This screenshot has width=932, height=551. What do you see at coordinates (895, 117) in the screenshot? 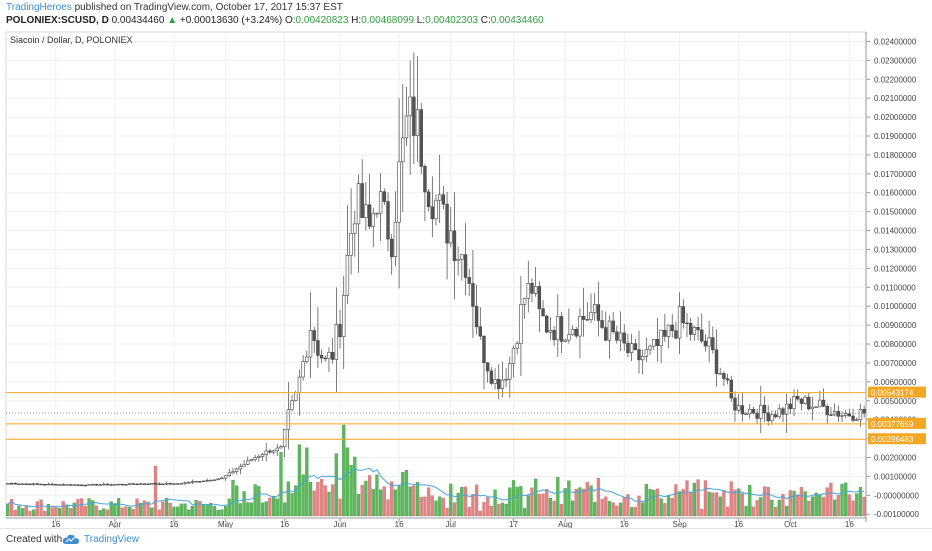
I see `y-tick-label: 0.02000000` at bounding box center [895, 117].